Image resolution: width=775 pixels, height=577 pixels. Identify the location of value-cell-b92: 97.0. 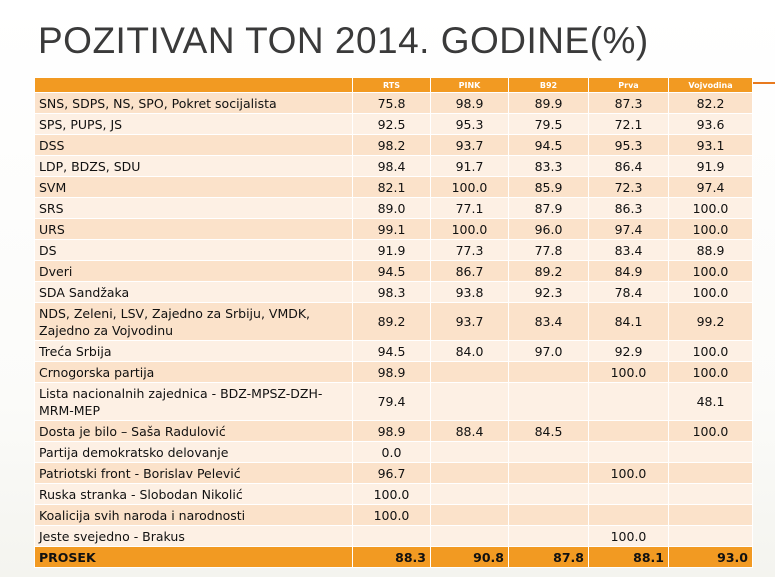
(548, 351).